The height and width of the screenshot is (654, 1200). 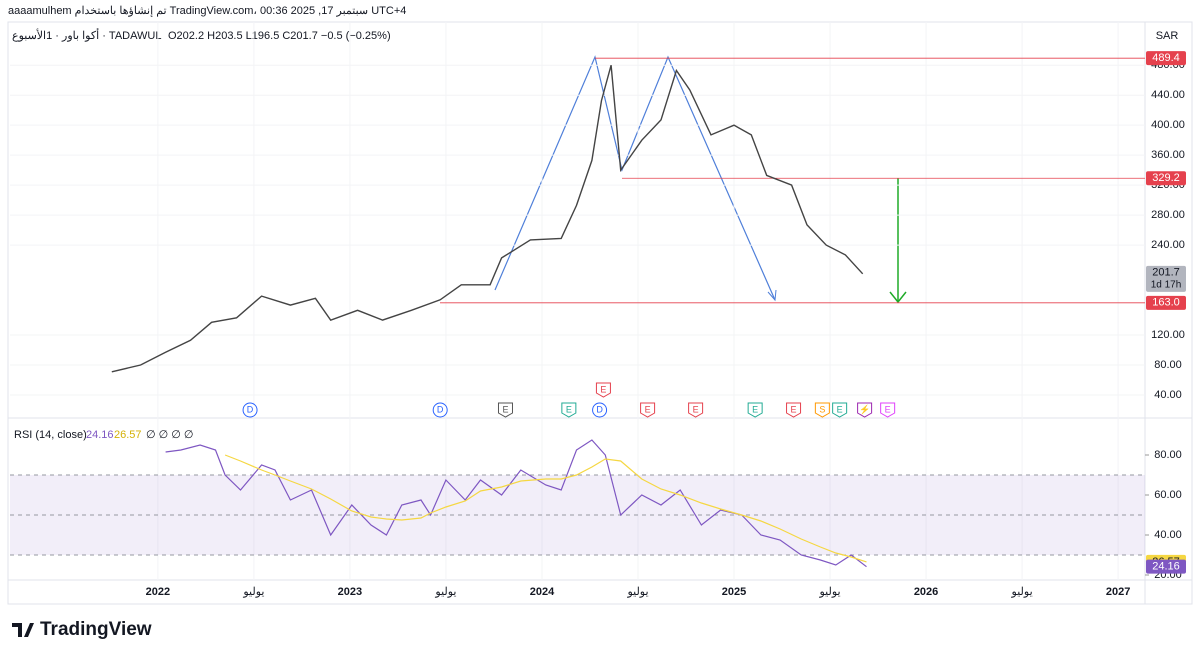 I want to click on rsi-value-tag, so click(x=1166, y=566).